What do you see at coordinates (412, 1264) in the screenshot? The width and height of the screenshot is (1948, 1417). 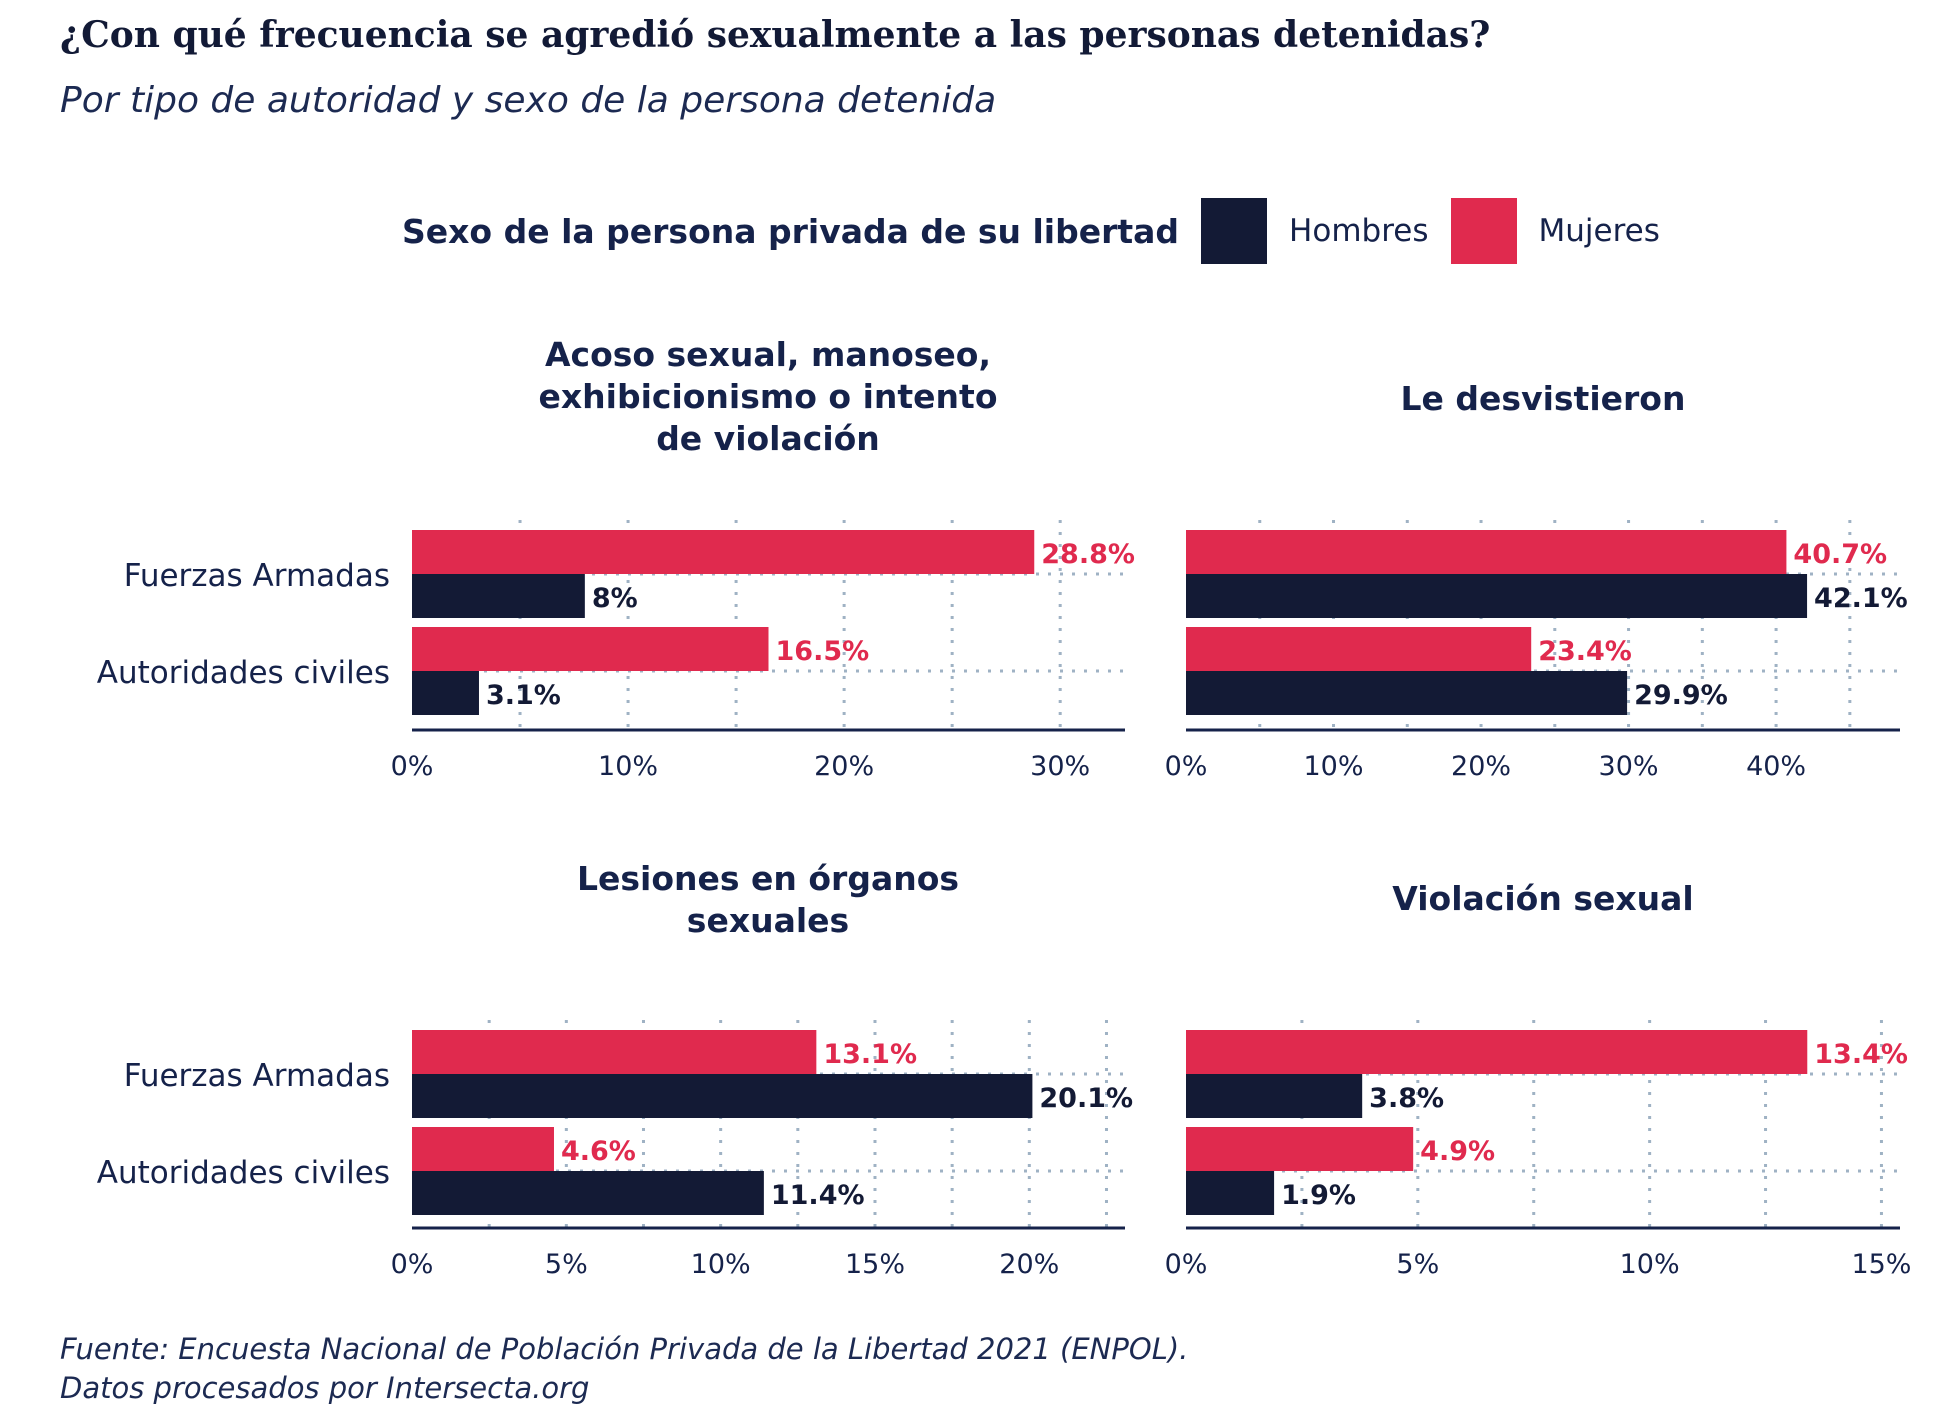 I see `panel-3-tick-label: 0%` at bounding box center [412, 1264].